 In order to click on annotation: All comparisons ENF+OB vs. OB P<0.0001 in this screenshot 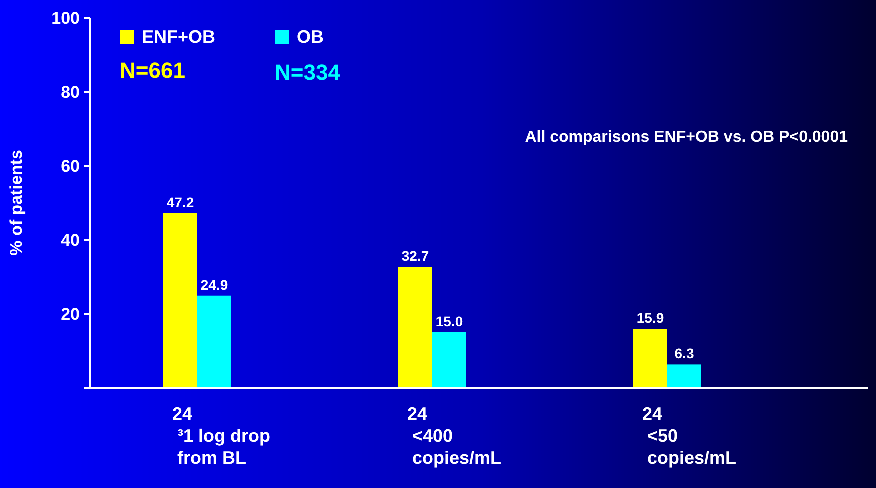, I will do `click(686, 137)`.